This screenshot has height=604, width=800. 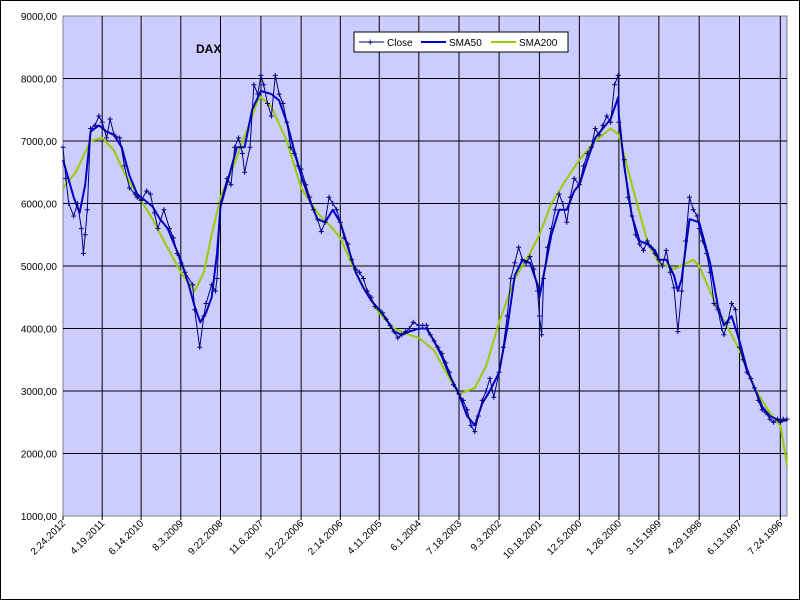 What do you see at coordinates (605, 538) in the screenshot?
I see `x-tick-label: 1.26.2000` at bounding box center [605, 538].